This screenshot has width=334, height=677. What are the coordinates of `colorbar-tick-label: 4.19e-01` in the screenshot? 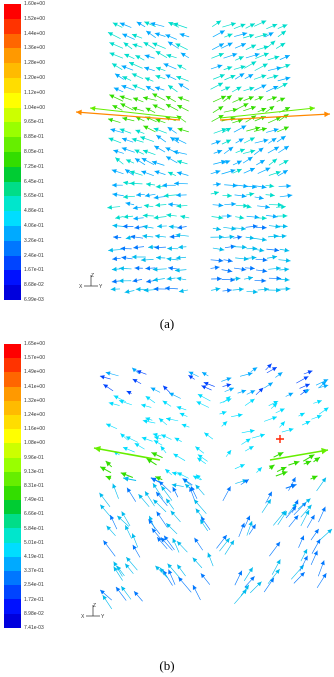 It's located at (34, 557).